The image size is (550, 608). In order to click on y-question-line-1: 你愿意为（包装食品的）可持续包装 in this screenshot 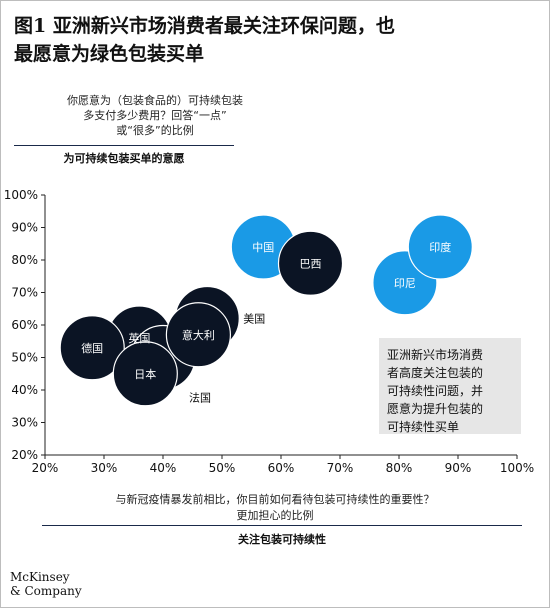, I will do `click(155, 100)`.